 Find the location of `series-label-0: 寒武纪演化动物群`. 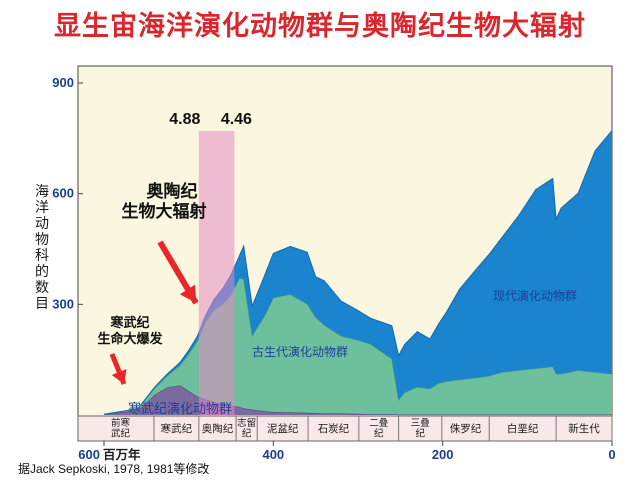

series-label-0: 寒武纪演化动物群 is located at coordinates (180, 409).